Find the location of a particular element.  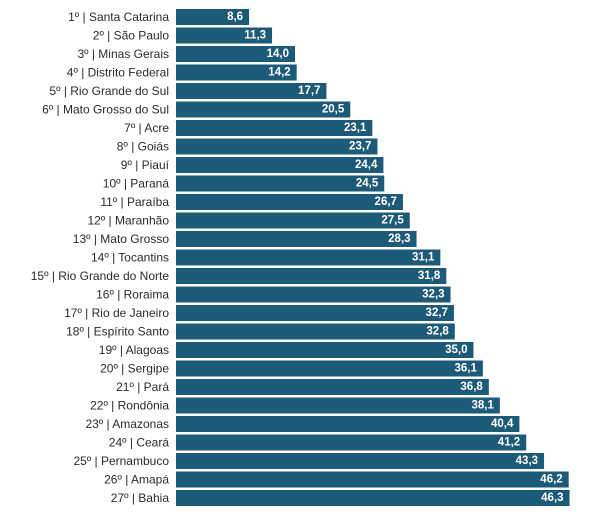

value-label-12: 27,5 is located at coordinates (392, 221).